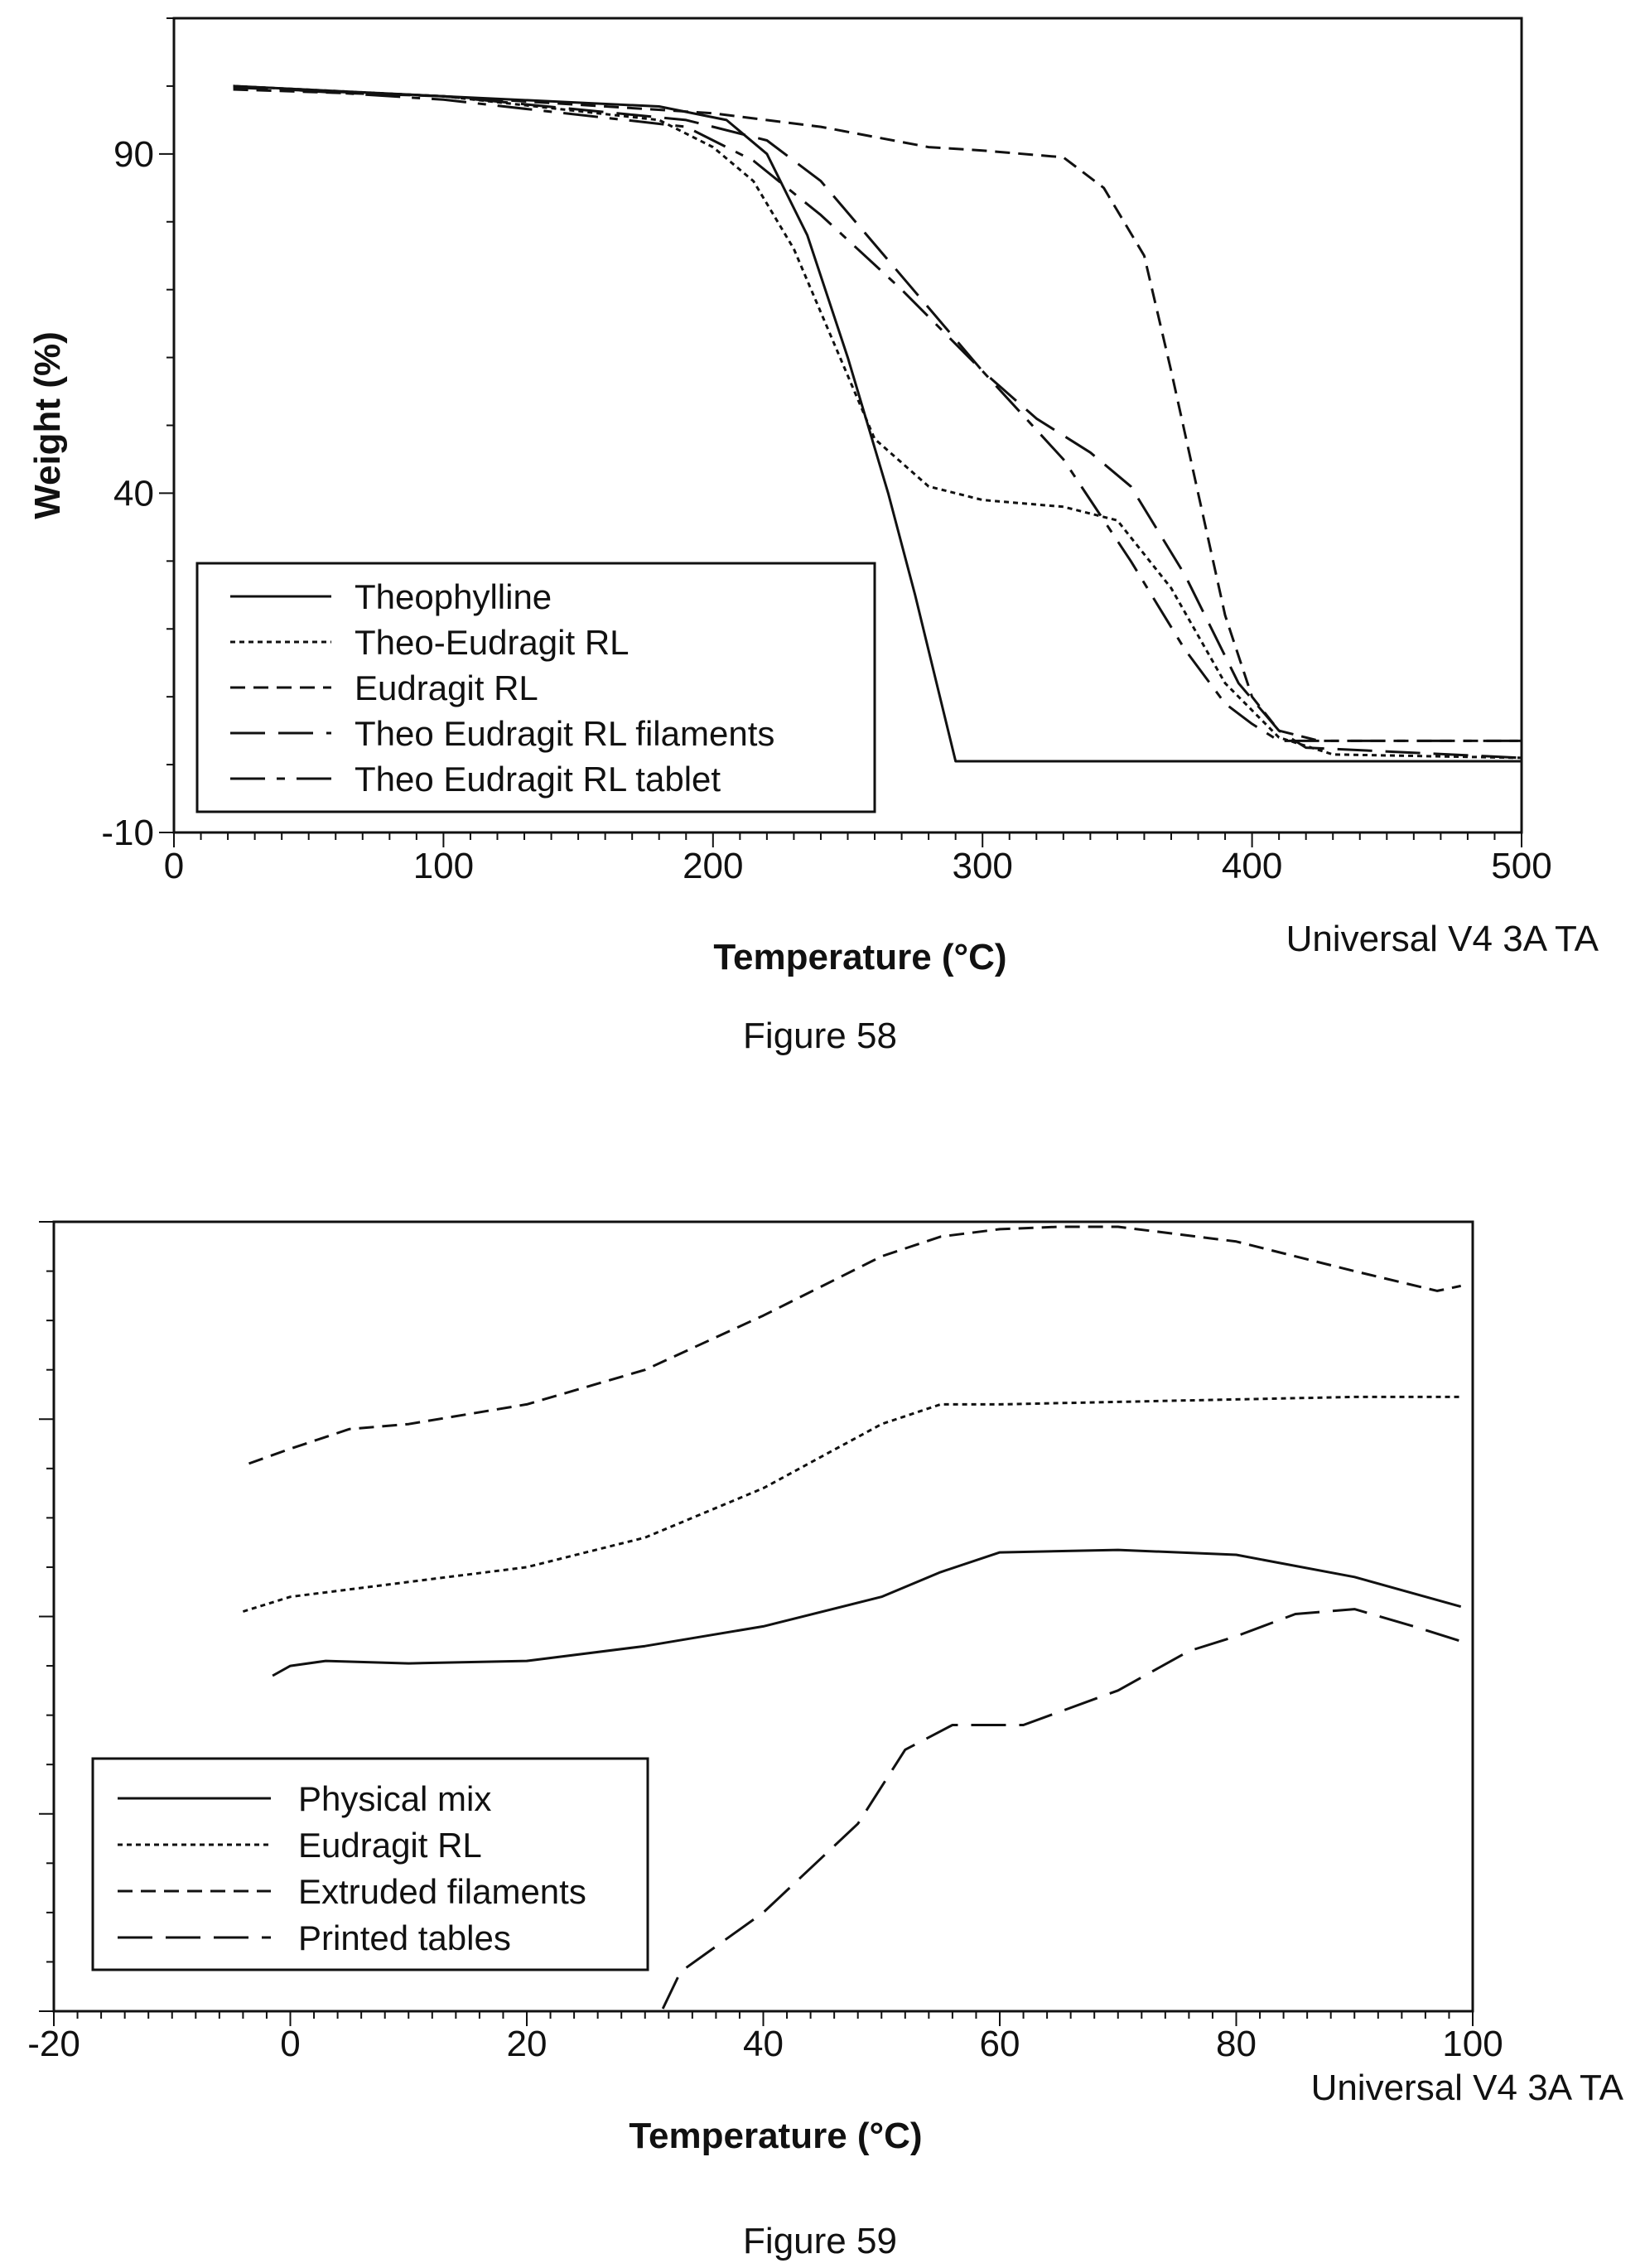 The width and height of the screenshot is (1645, 2268). Describe the element at coordinates (851, 1504) in the screenshot. I see `series-line-eudragit-rl` at that location.